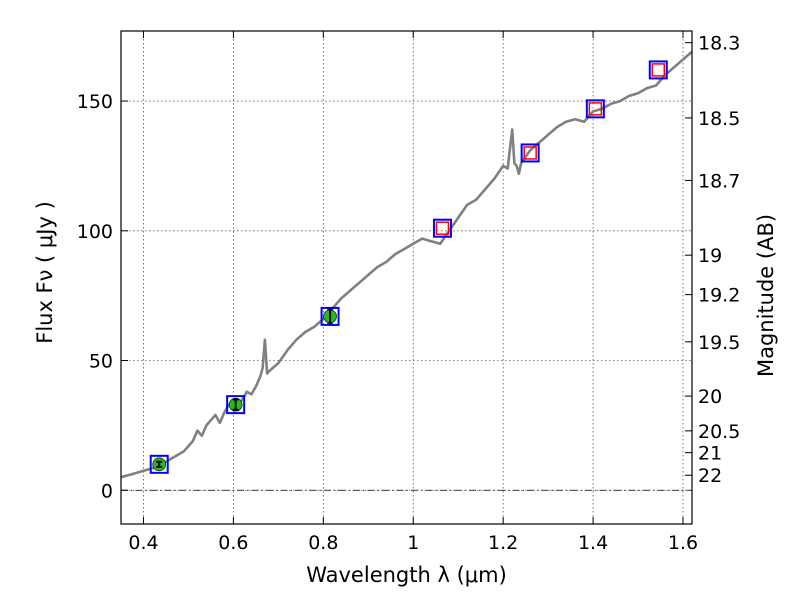  I want to click on y-tick-label: 100, so click(95, 232).